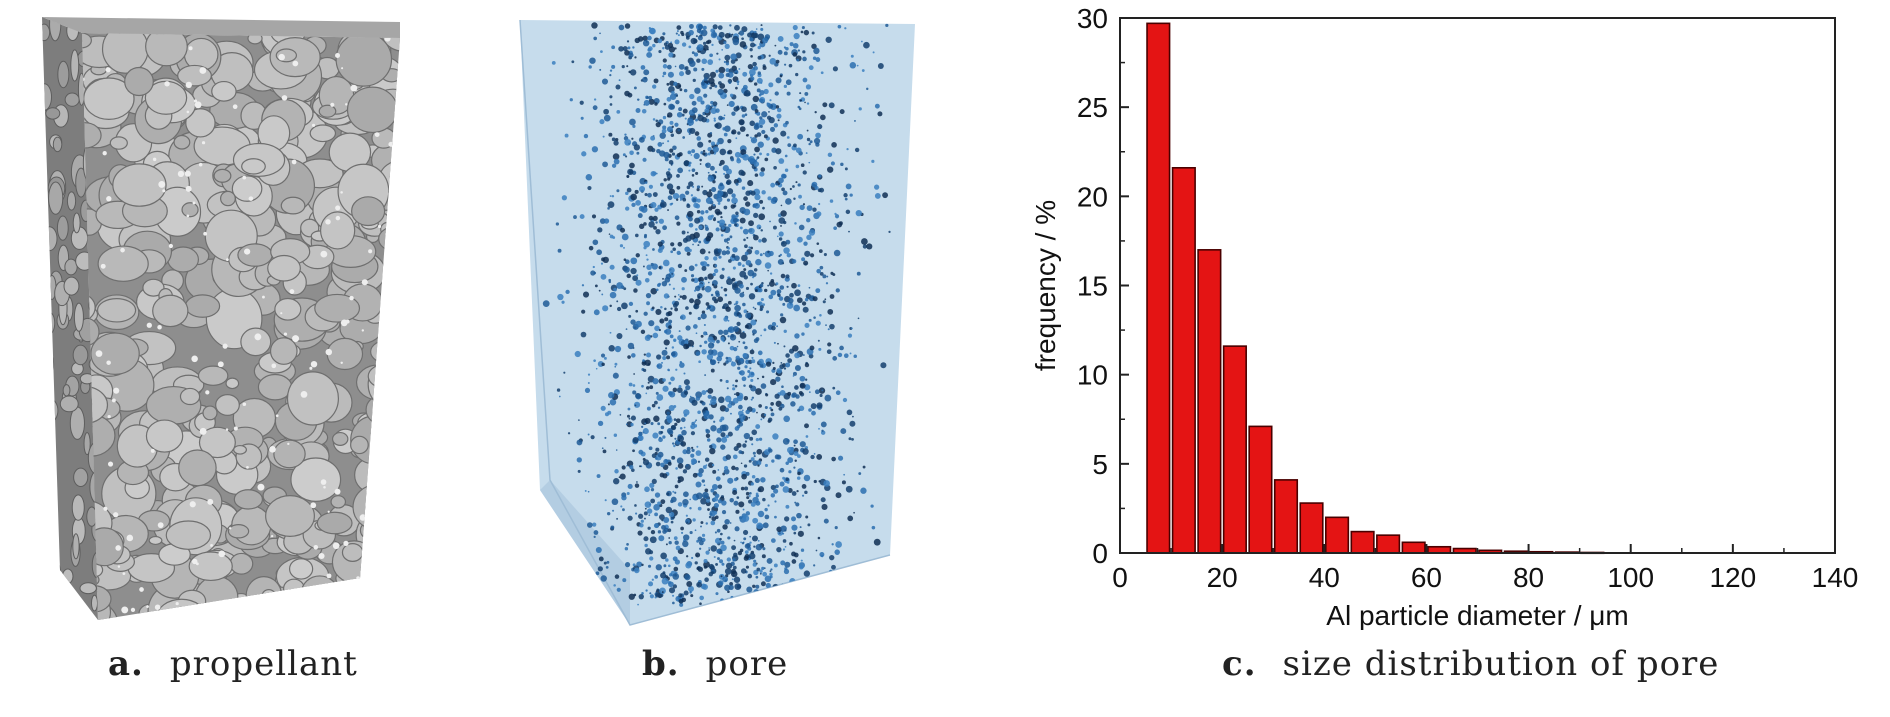  What do you see at coordinates (1311, 528) in the screenshot?
I see `bar` at bounding box center [1311, 528].